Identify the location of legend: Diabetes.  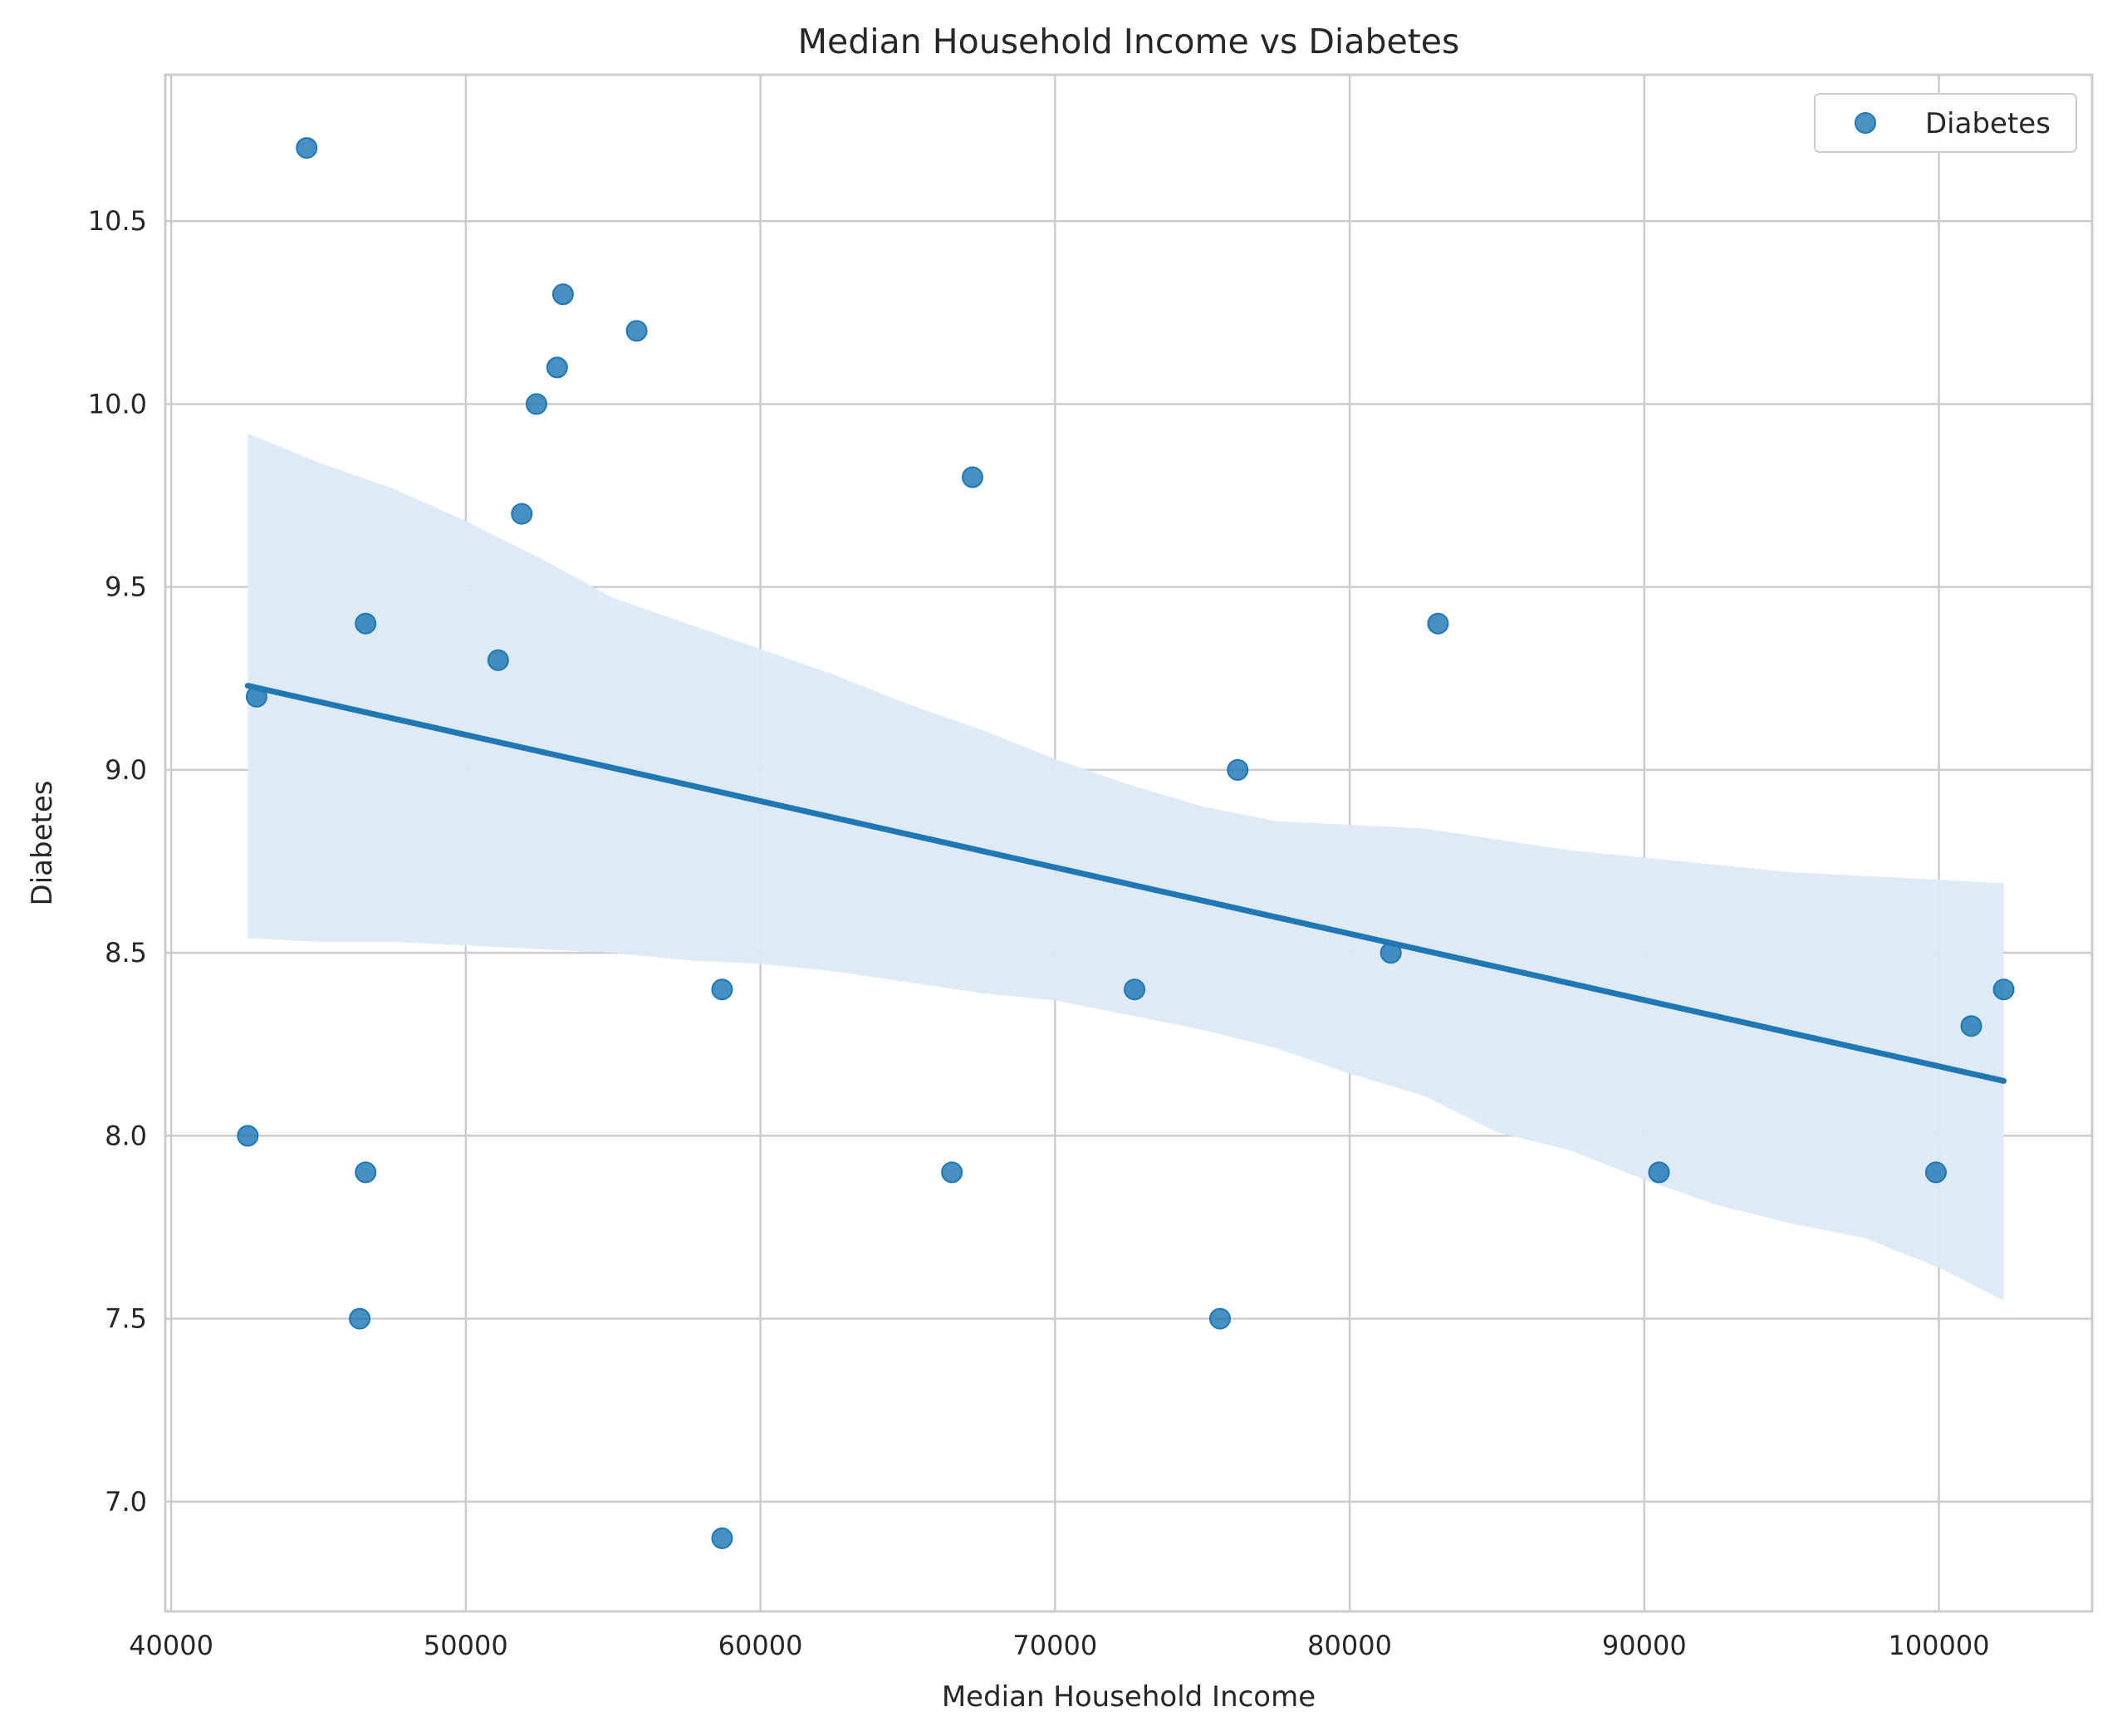
(1945, 123).